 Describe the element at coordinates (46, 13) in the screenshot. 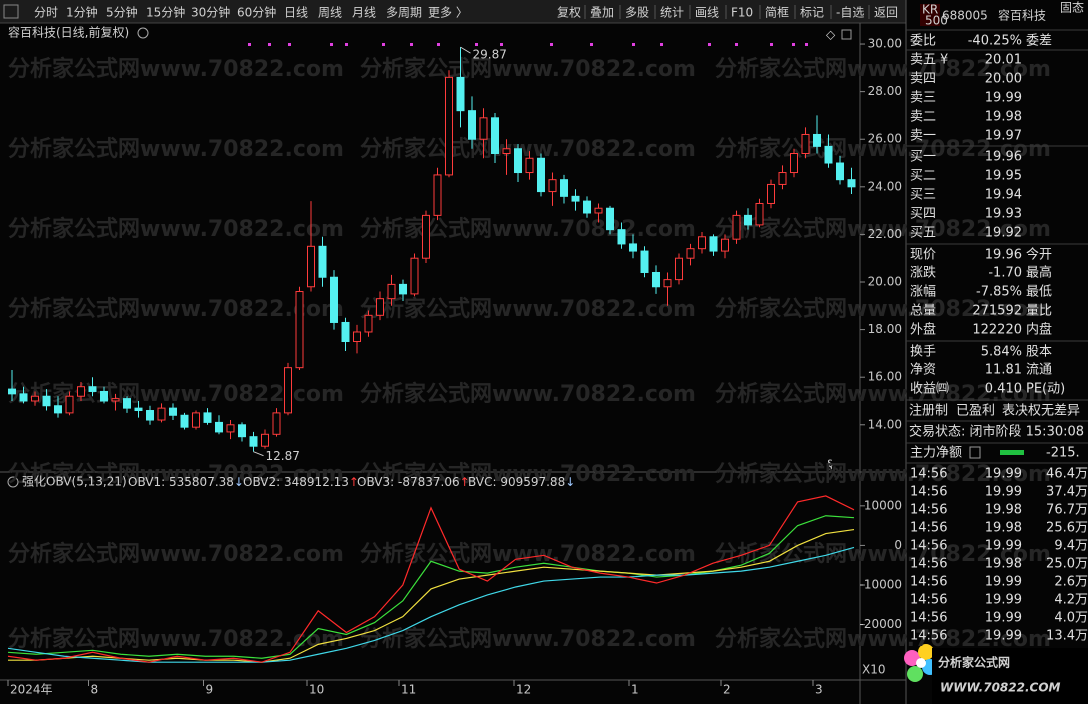

I see `period-tab: 分时` at that location.